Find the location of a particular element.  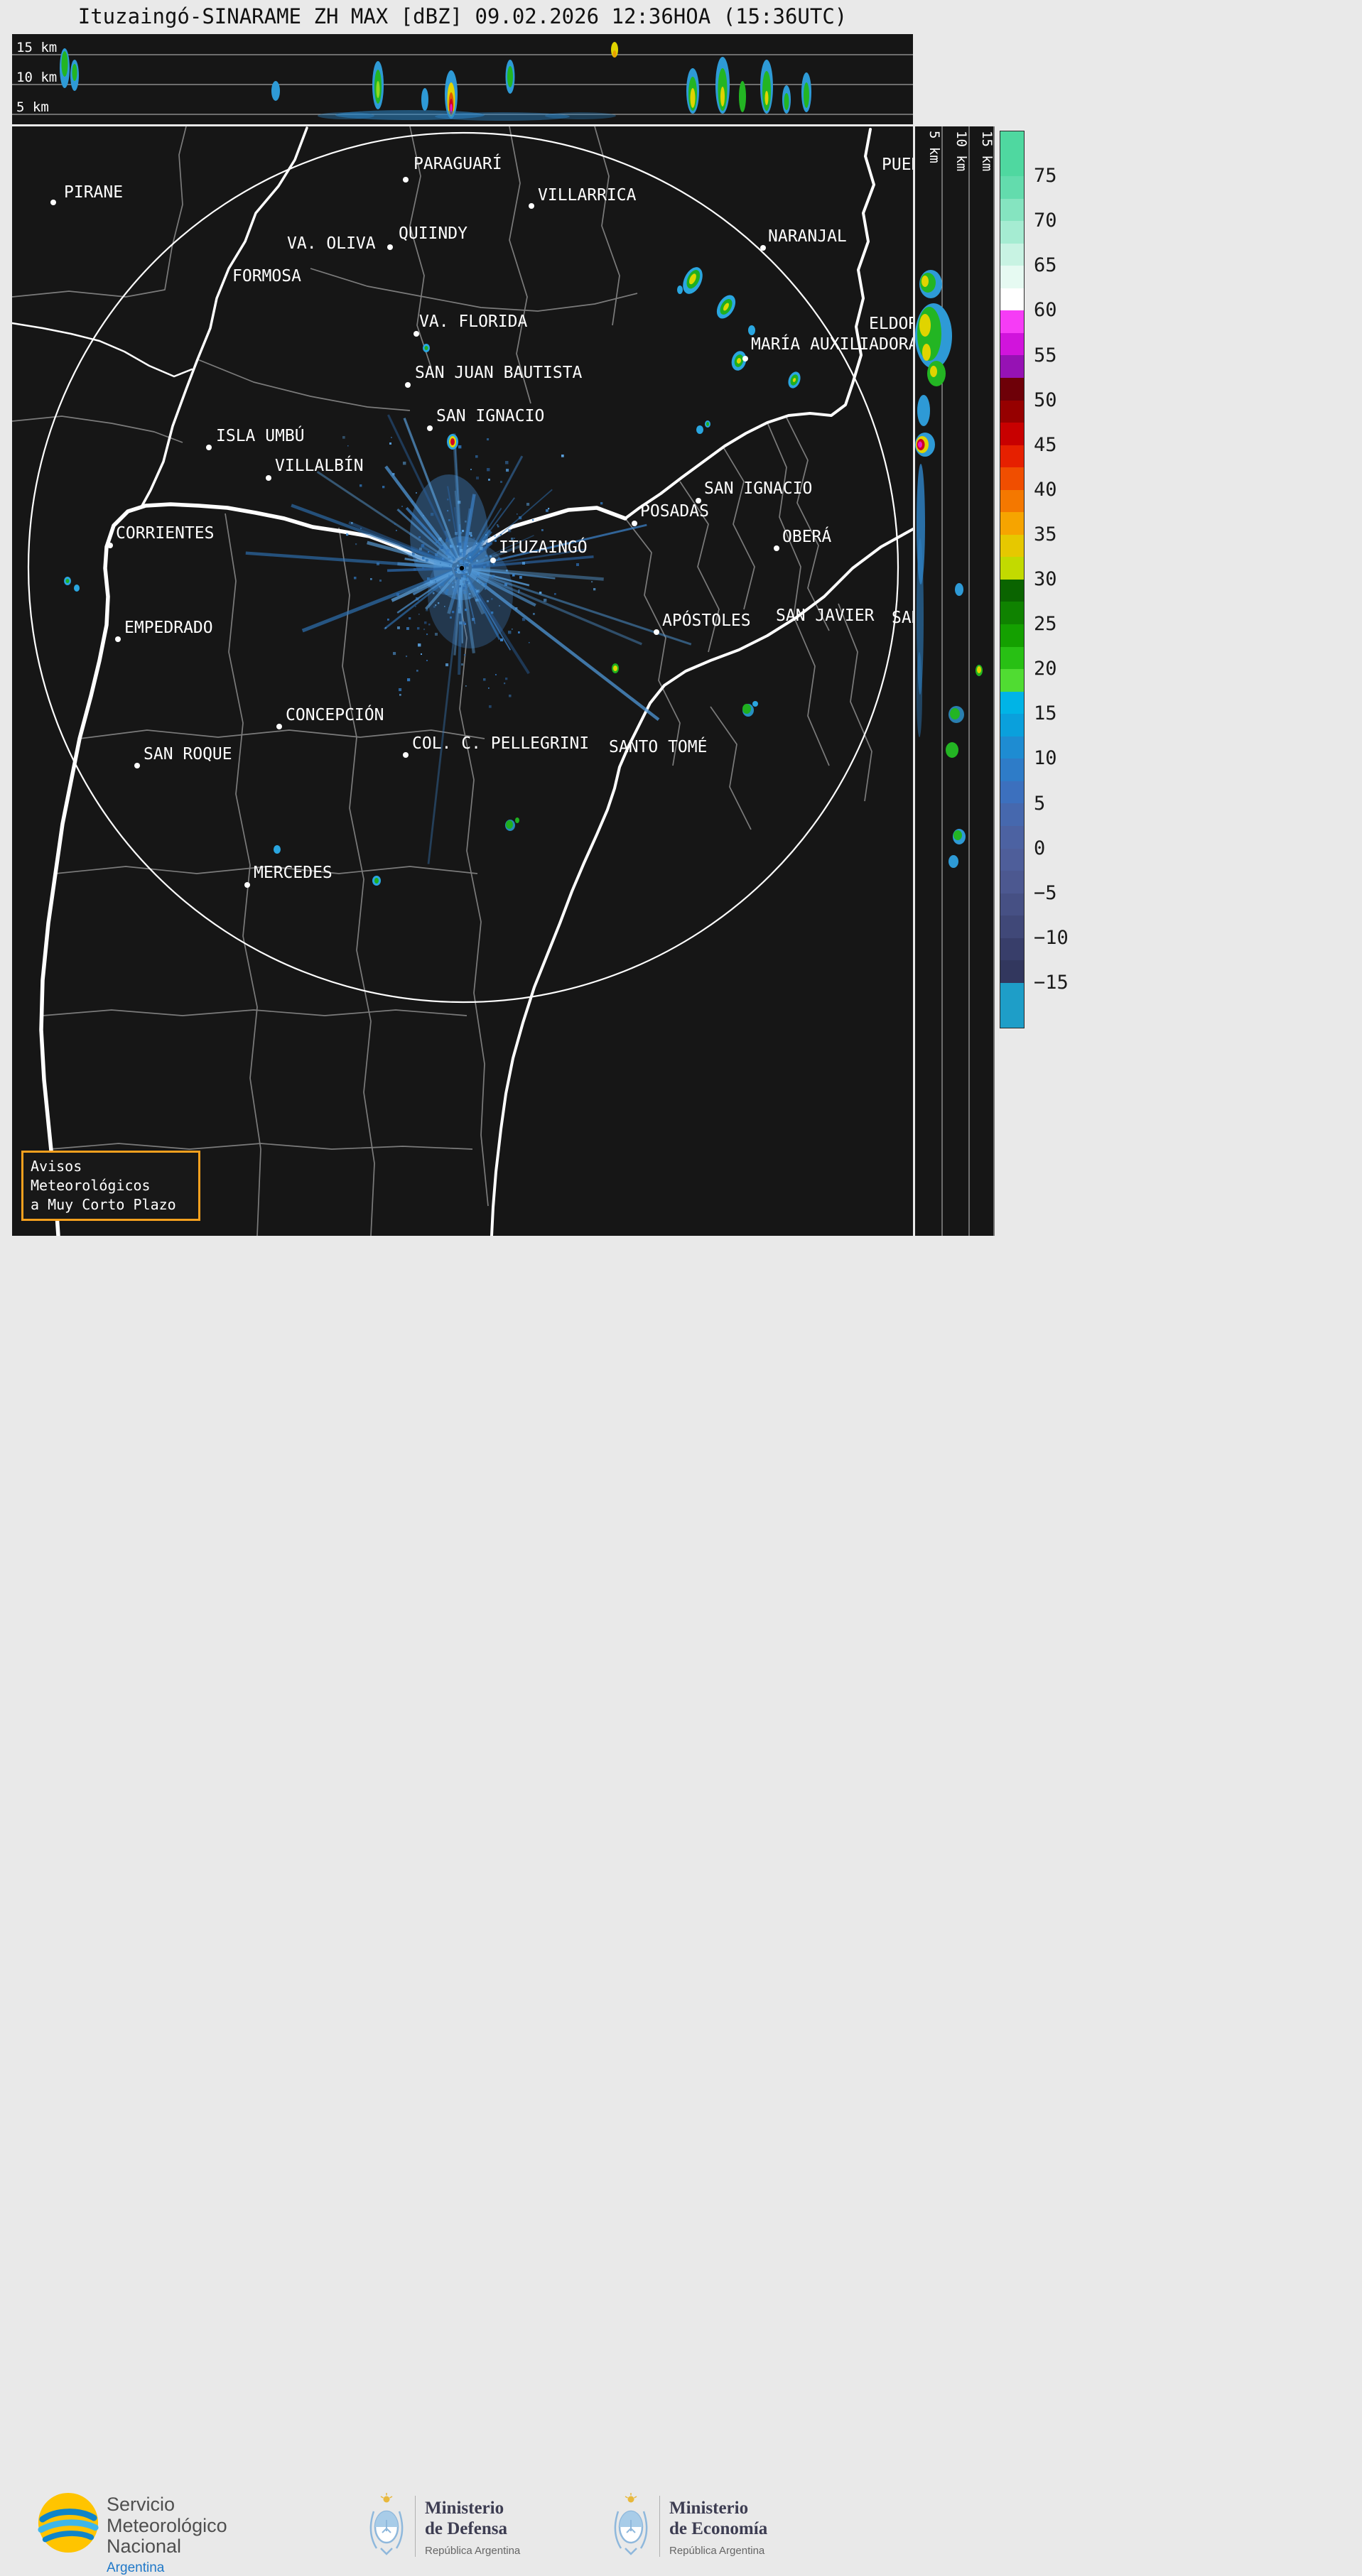

smn-name-line: Meteorológico is located at coordinates (167, 2525).